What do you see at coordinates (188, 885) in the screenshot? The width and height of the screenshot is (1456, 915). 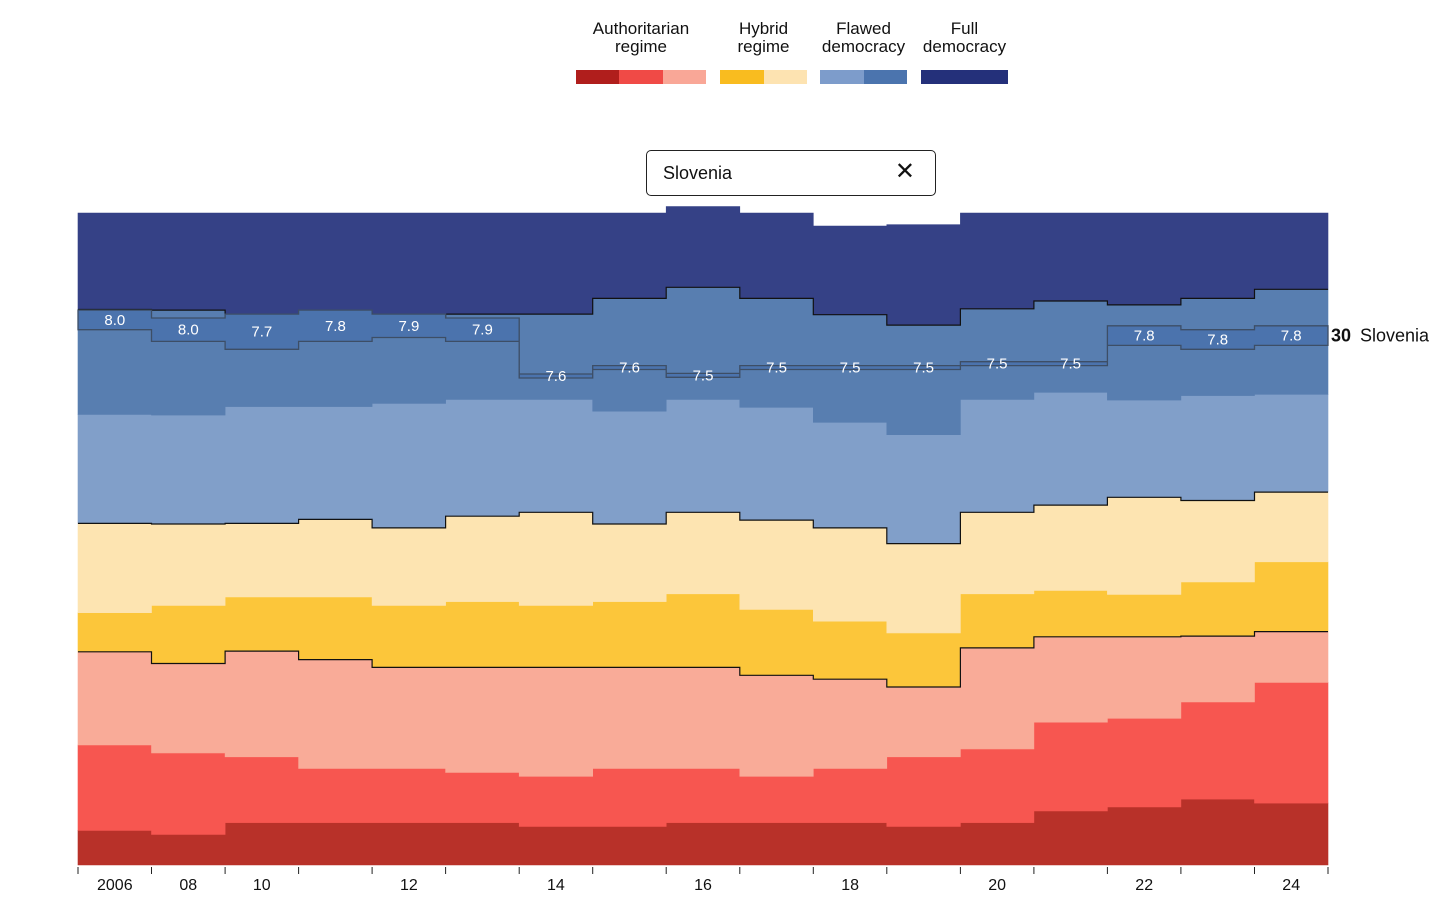 I see `x-tick-label: 08` at bounding box center [188, 885].